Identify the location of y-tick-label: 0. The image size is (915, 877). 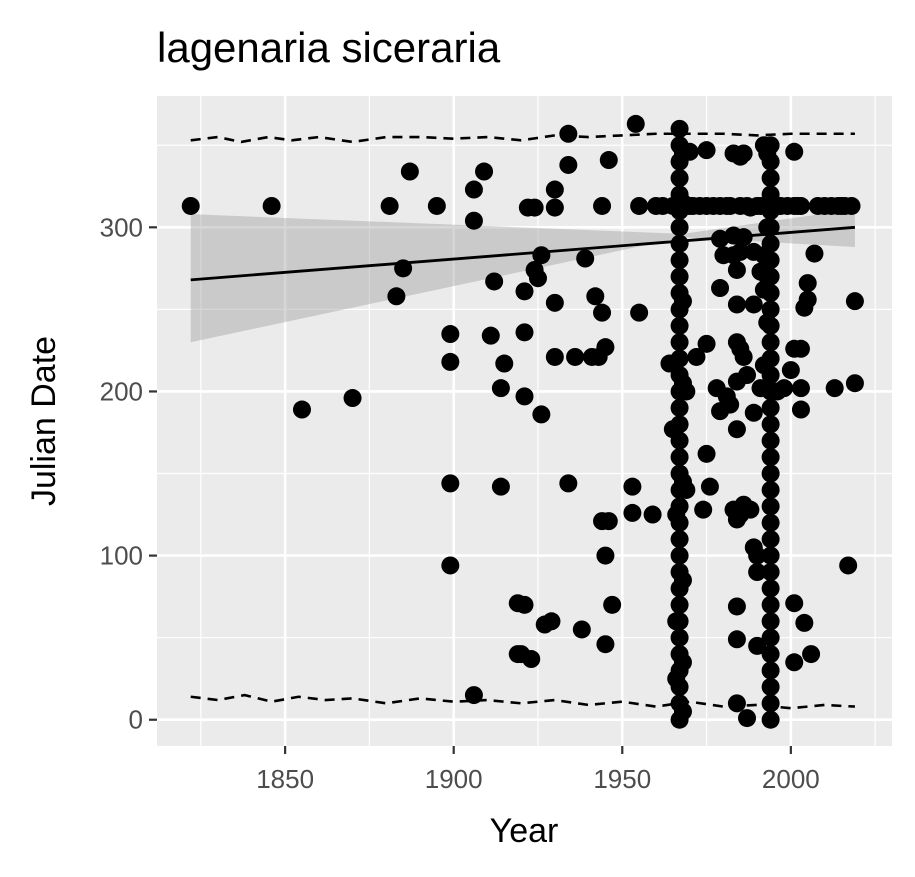
(136, 720).